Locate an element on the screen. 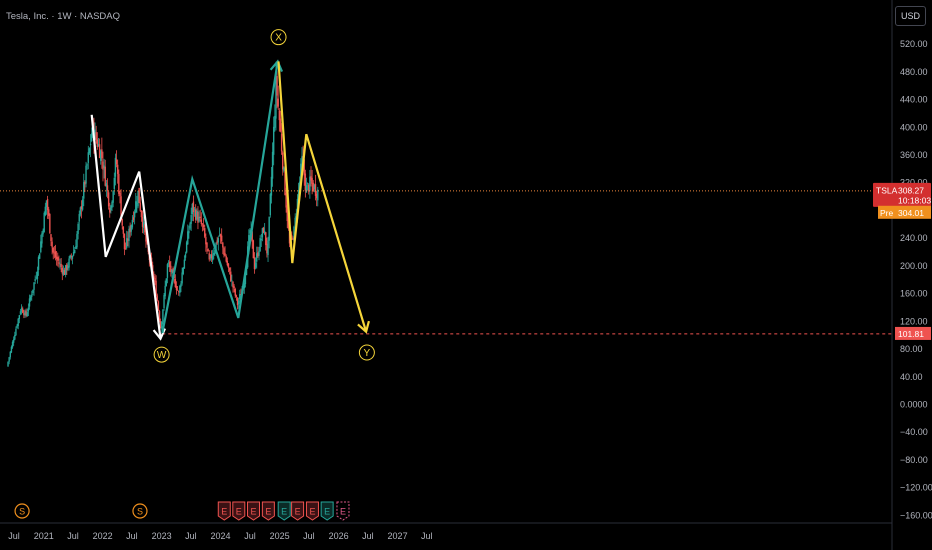  event-letter: S is located at coordinates (22, 511).